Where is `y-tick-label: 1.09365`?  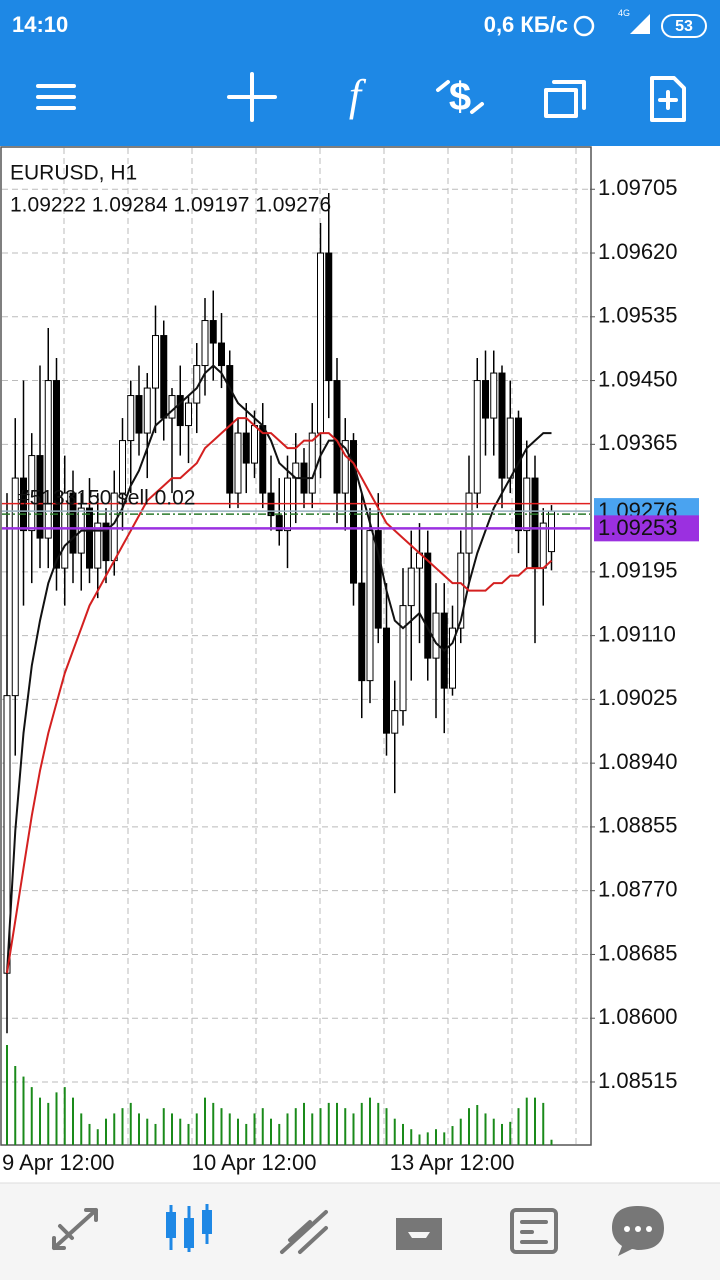 y-tick-label: 1.09365 is located at coordinates (638, 442).